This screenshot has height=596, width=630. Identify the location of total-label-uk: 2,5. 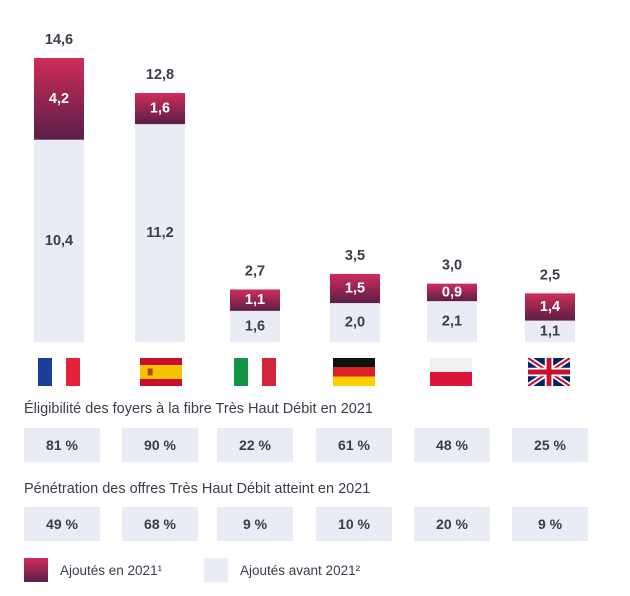
(550, 275).